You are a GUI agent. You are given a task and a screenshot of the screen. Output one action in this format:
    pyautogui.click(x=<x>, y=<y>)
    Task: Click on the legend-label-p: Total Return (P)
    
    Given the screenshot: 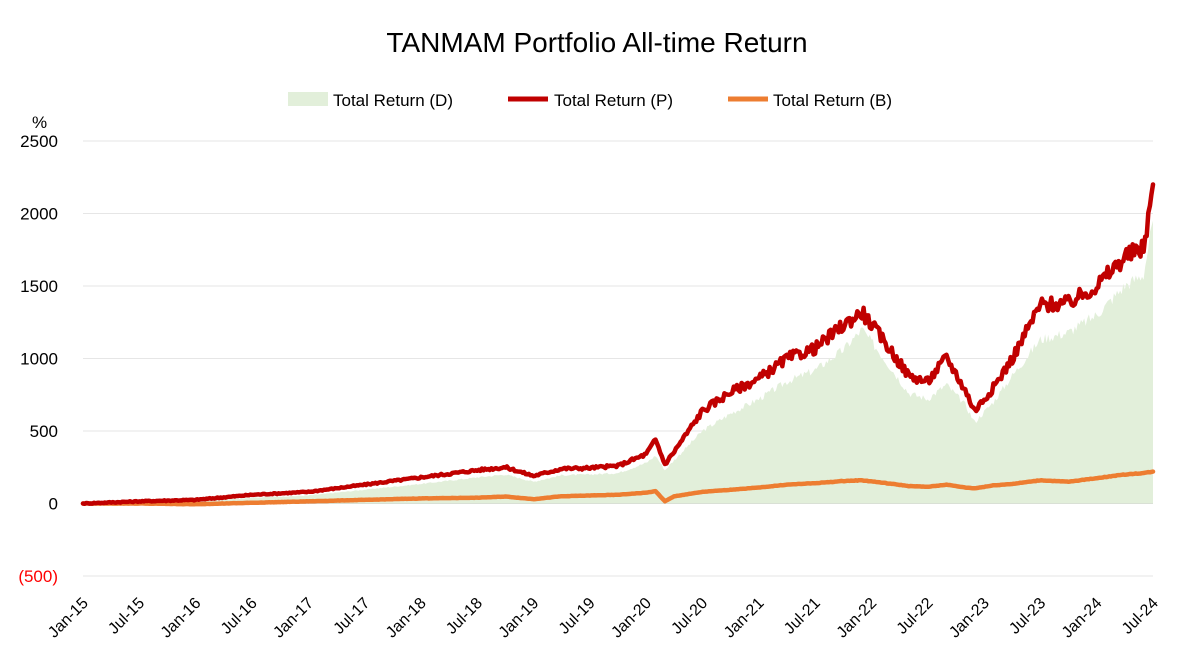 What is the action you would take?
    pyautogui.click(x=613, y=100)
    